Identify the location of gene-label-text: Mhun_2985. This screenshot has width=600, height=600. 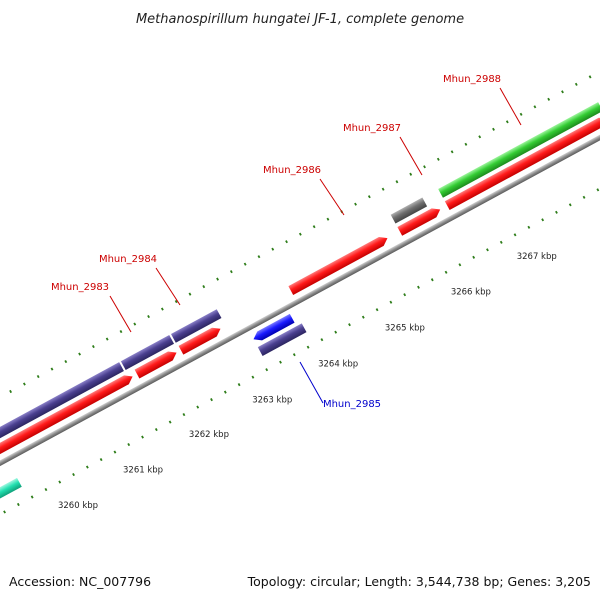
(352, 404).